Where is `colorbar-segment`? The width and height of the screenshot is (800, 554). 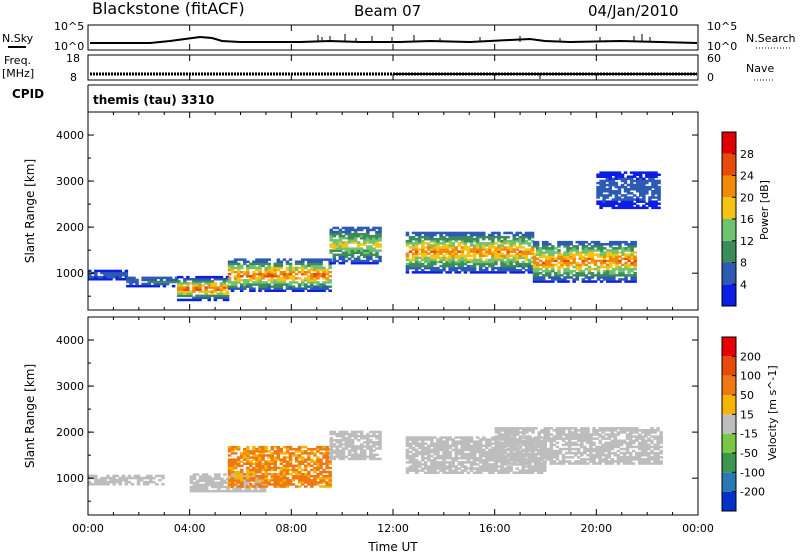 colorbar-segment is located at coordinates (729, 273).